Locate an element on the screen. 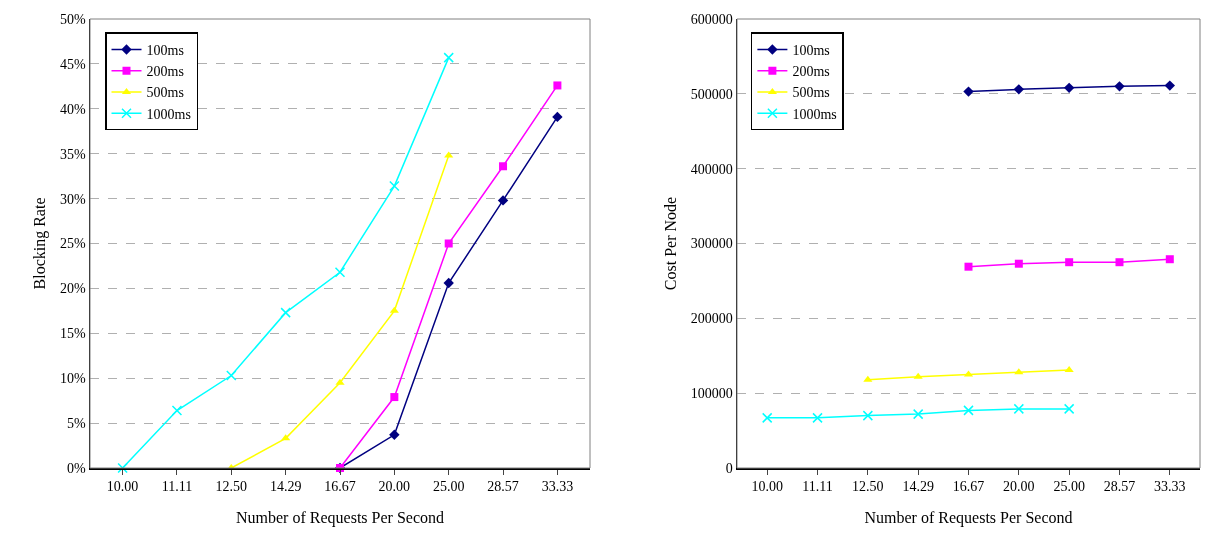 This screenshot has height=551, width=1220. y-tick-label: 600000 is located at coordinates (711, 19).